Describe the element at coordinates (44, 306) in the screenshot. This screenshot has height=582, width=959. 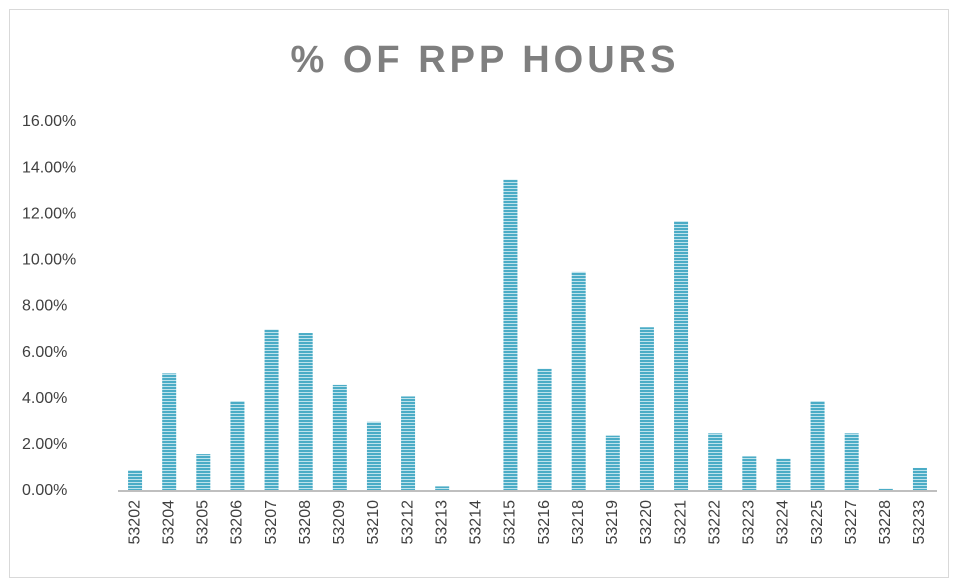
I see `y-tick-label: 8.00%` at that location.